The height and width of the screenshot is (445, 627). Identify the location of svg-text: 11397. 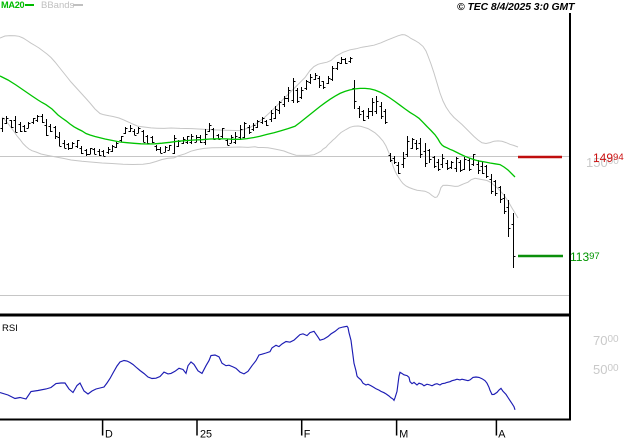
(585, 257).